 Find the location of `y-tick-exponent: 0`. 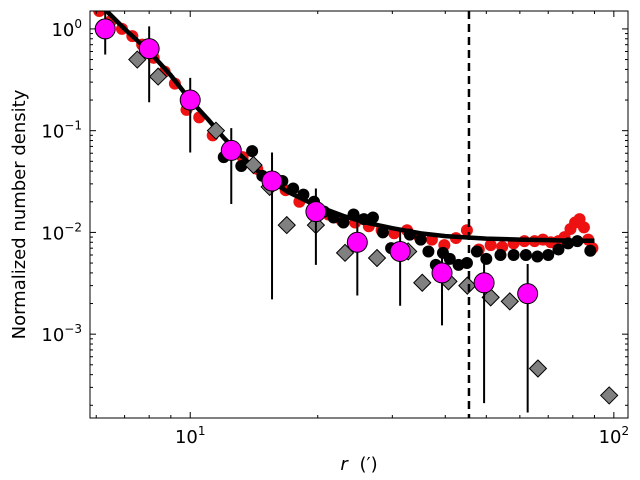

y-tick-exponent: 0 is located at coordinates (78, 24).